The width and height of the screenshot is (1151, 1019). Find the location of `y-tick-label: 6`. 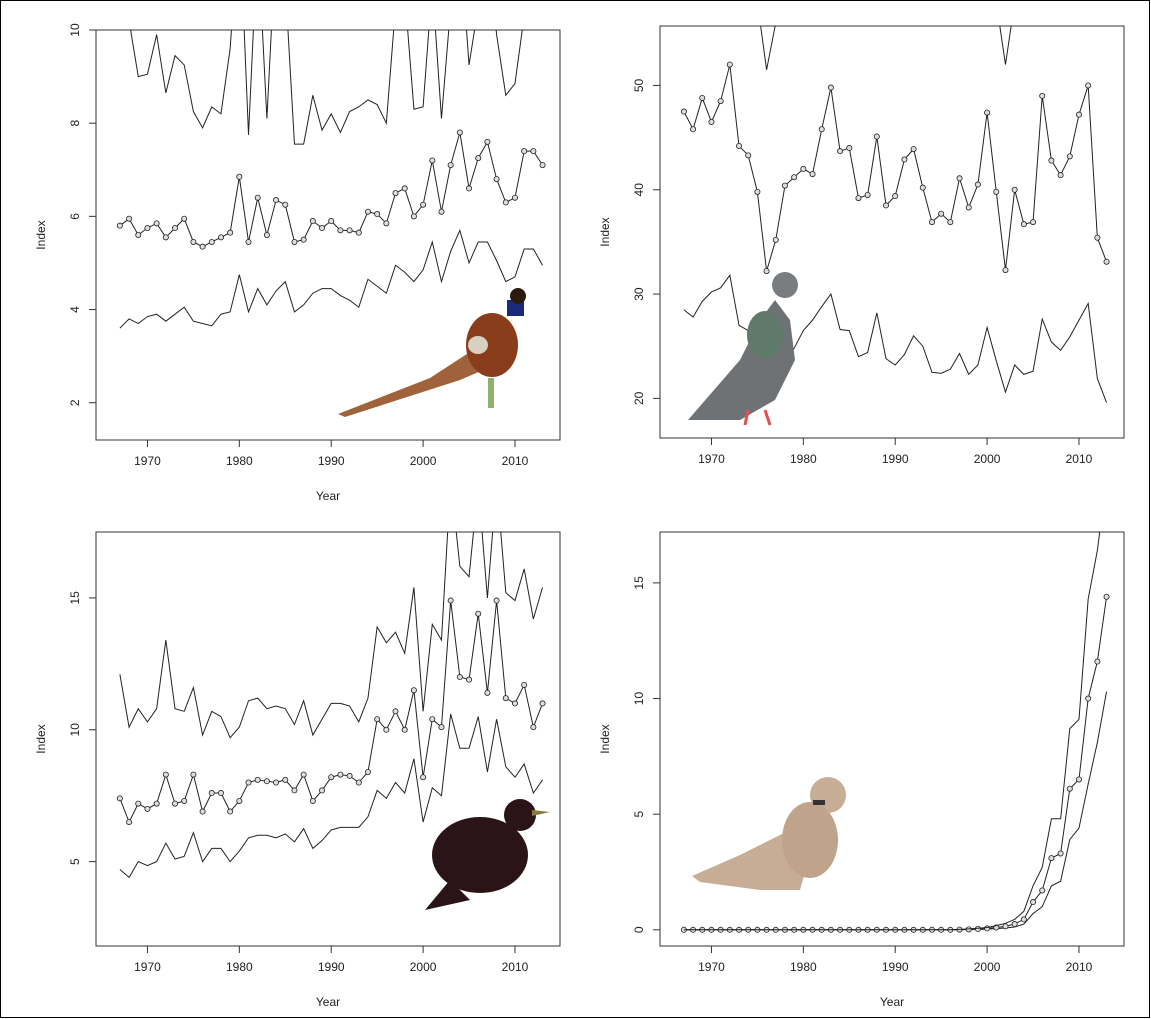

y-tick-label: 6 is located at coordinates (75, 216).